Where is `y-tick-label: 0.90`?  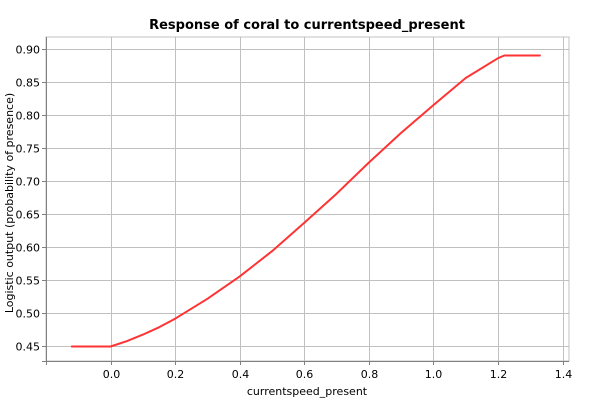 y-tick-label: 0.90 is located at coordinates (28, 50).